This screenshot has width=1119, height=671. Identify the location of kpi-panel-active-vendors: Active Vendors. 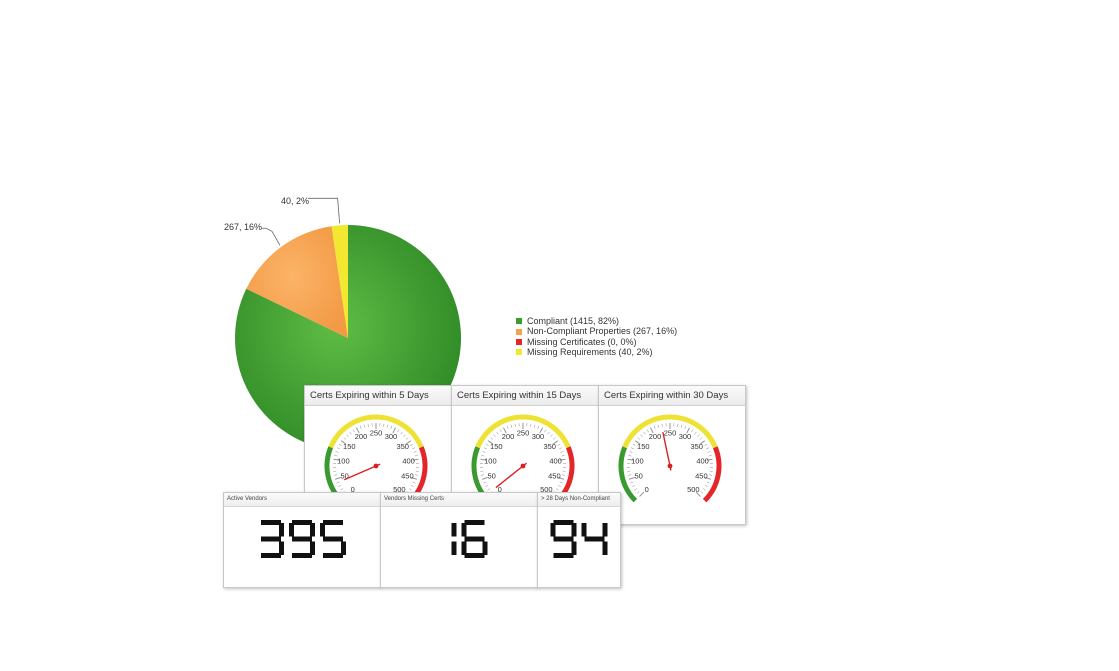
(302, 540).